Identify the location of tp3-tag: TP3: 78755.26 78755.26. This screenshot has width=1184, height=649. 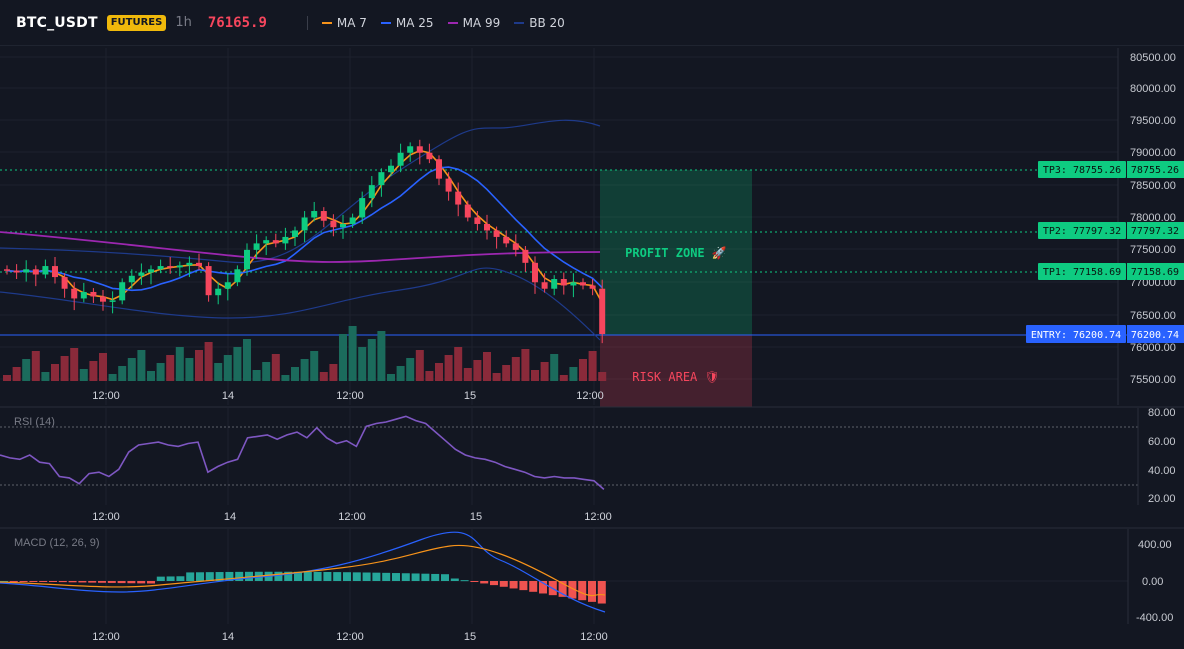
(1111, 169).